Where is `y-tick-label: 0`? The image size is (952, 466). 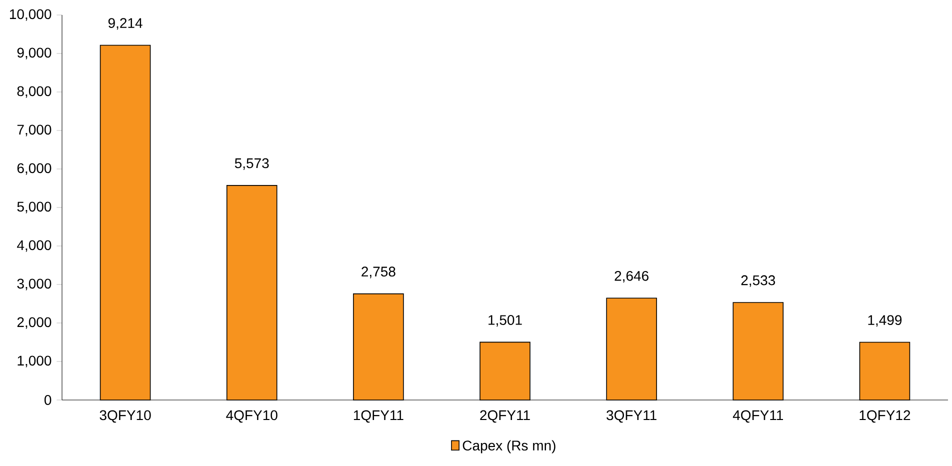 y-tick-label: 0 is located at coordinates (48, 400).